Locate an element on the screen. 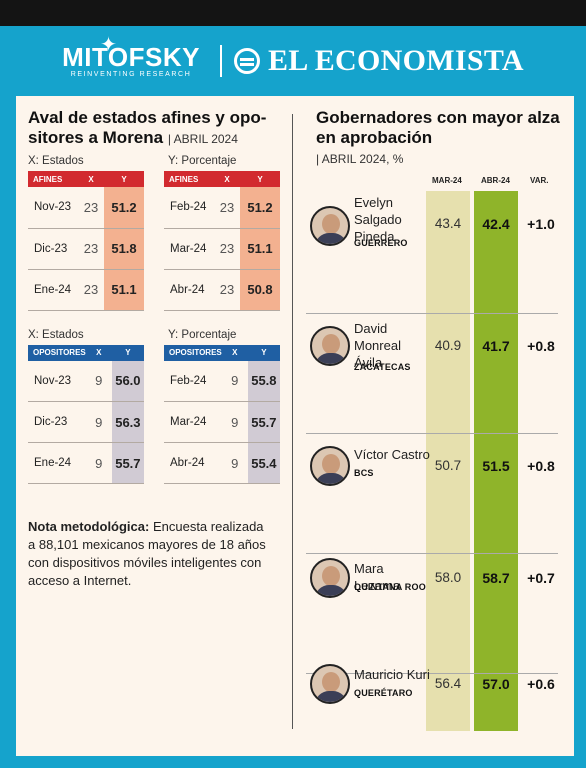  y-value: 55.8 is located at coordinates (263, 381).